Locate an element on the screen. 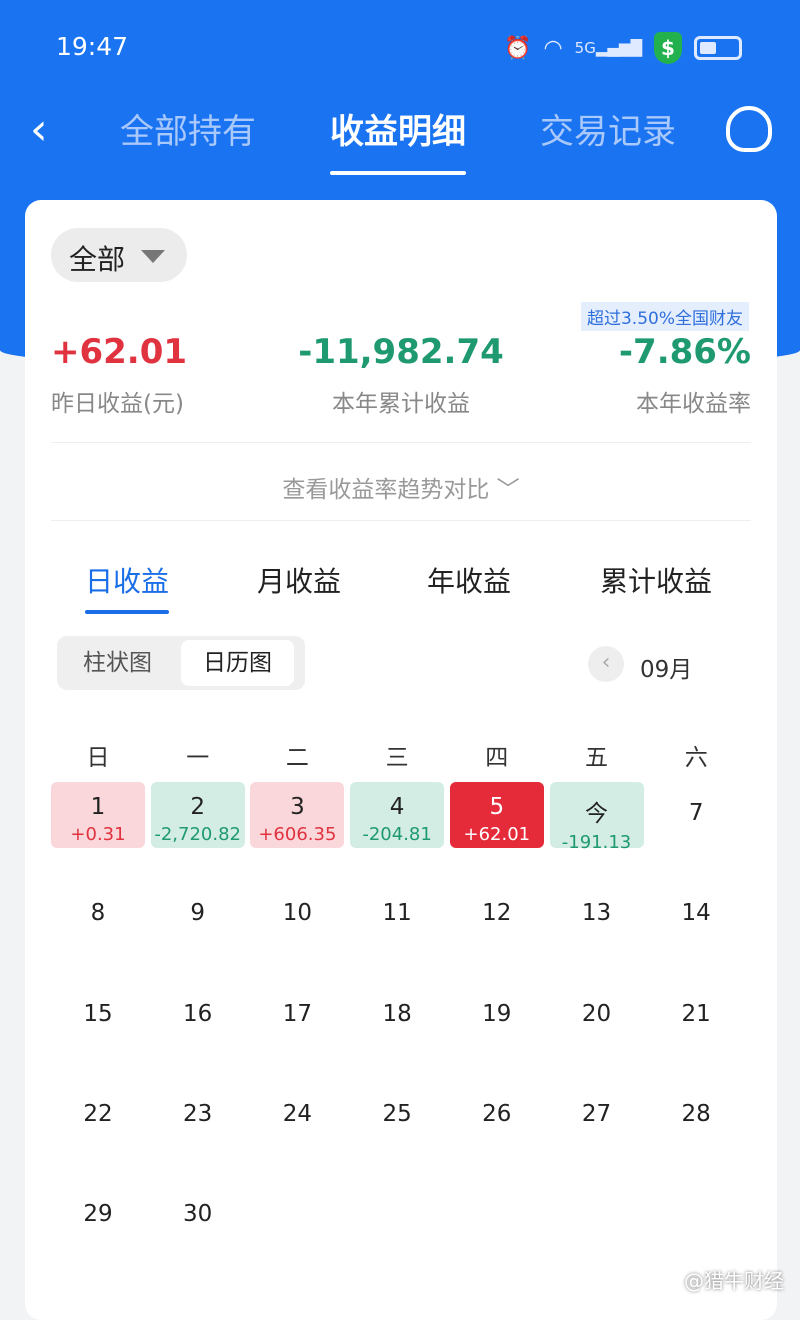  caret-down-icon is located at coordinates (153, 256).